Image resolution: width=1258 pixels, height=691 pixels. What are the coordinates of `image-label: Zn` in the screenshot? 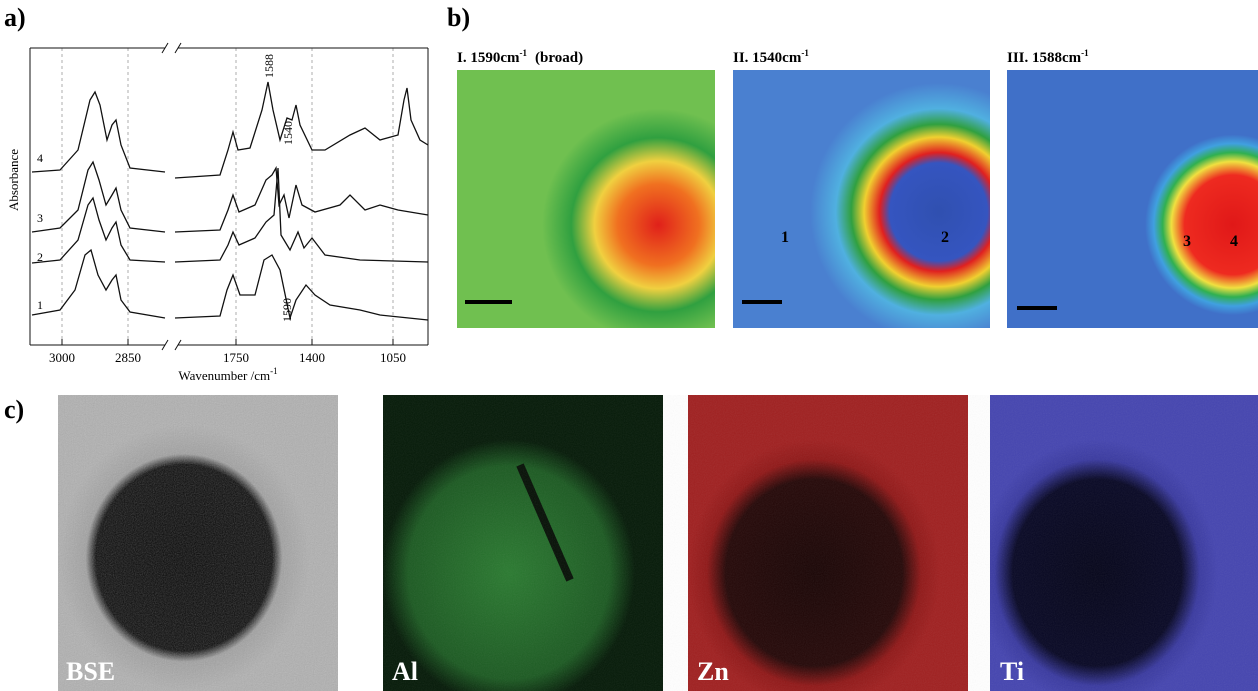 It's located at (713, 671).